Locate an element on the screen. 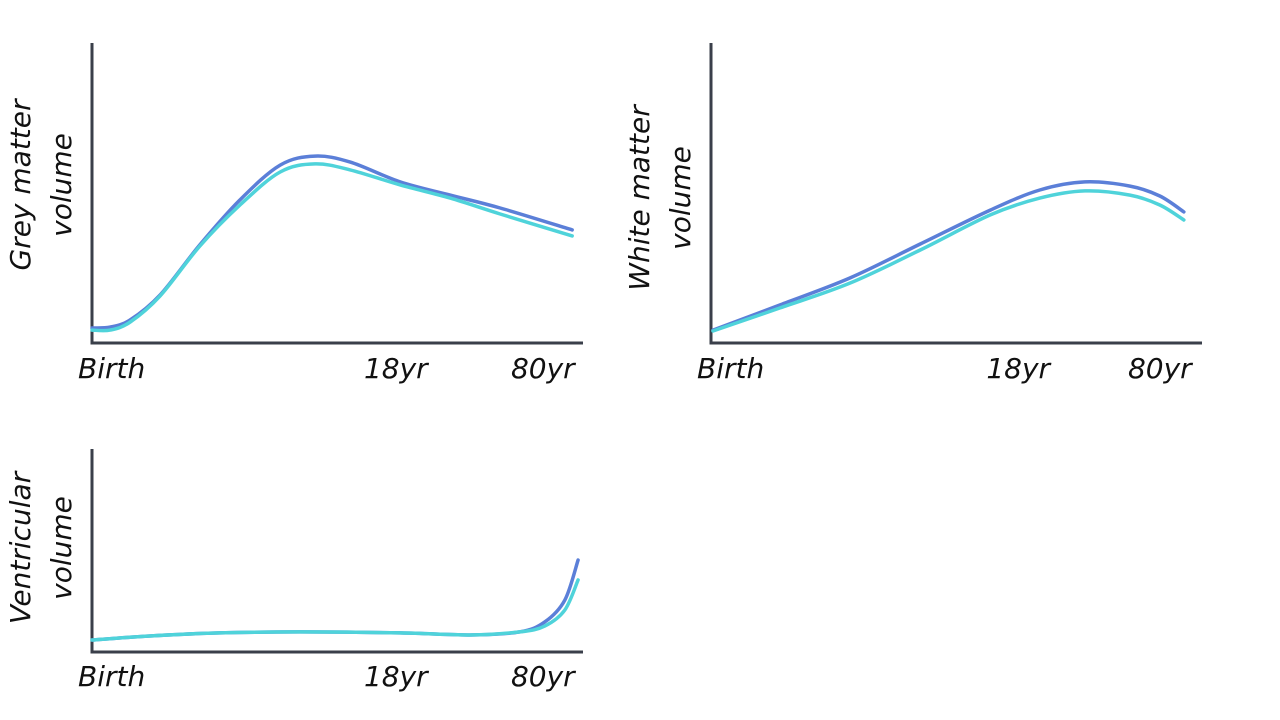 The height and width of the screenshot is (720, 1280). y-axis-label: Grey matter is located at coordinates (20, 184).